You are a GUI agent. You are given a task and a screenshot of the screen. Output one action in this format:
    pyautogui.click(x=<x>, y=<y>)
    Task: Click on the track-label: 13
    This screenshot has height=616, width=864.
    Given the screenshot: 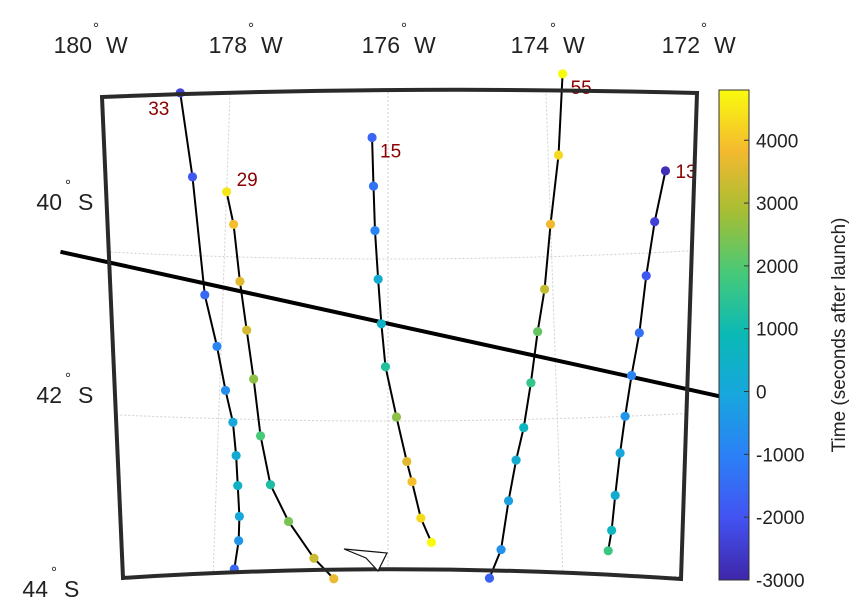 What is the action you would take?
    pyautogui.click(x=685, y=172)
    